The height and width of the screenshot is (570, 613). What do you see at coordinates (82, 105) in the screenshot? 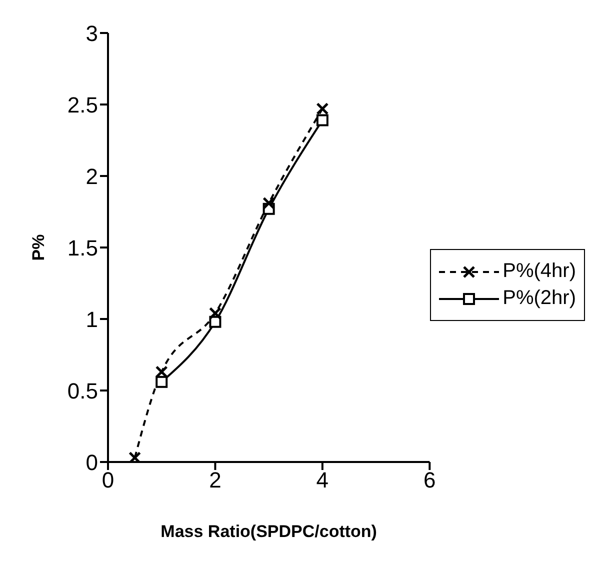
I see `y-tick-label: 2.5` at bounding box center [82, 105].